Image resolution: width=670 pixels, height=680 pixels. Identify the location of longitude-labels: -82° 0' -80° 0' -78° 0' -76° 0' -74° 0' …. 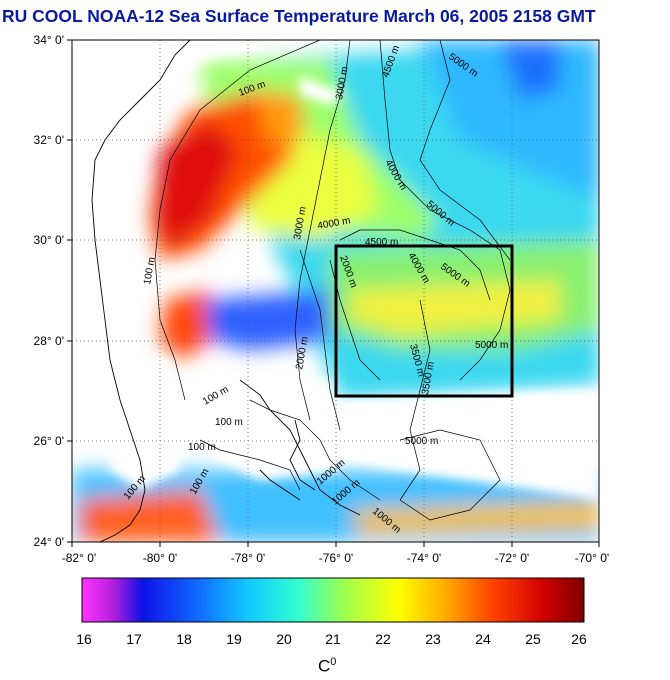
(335, 558).